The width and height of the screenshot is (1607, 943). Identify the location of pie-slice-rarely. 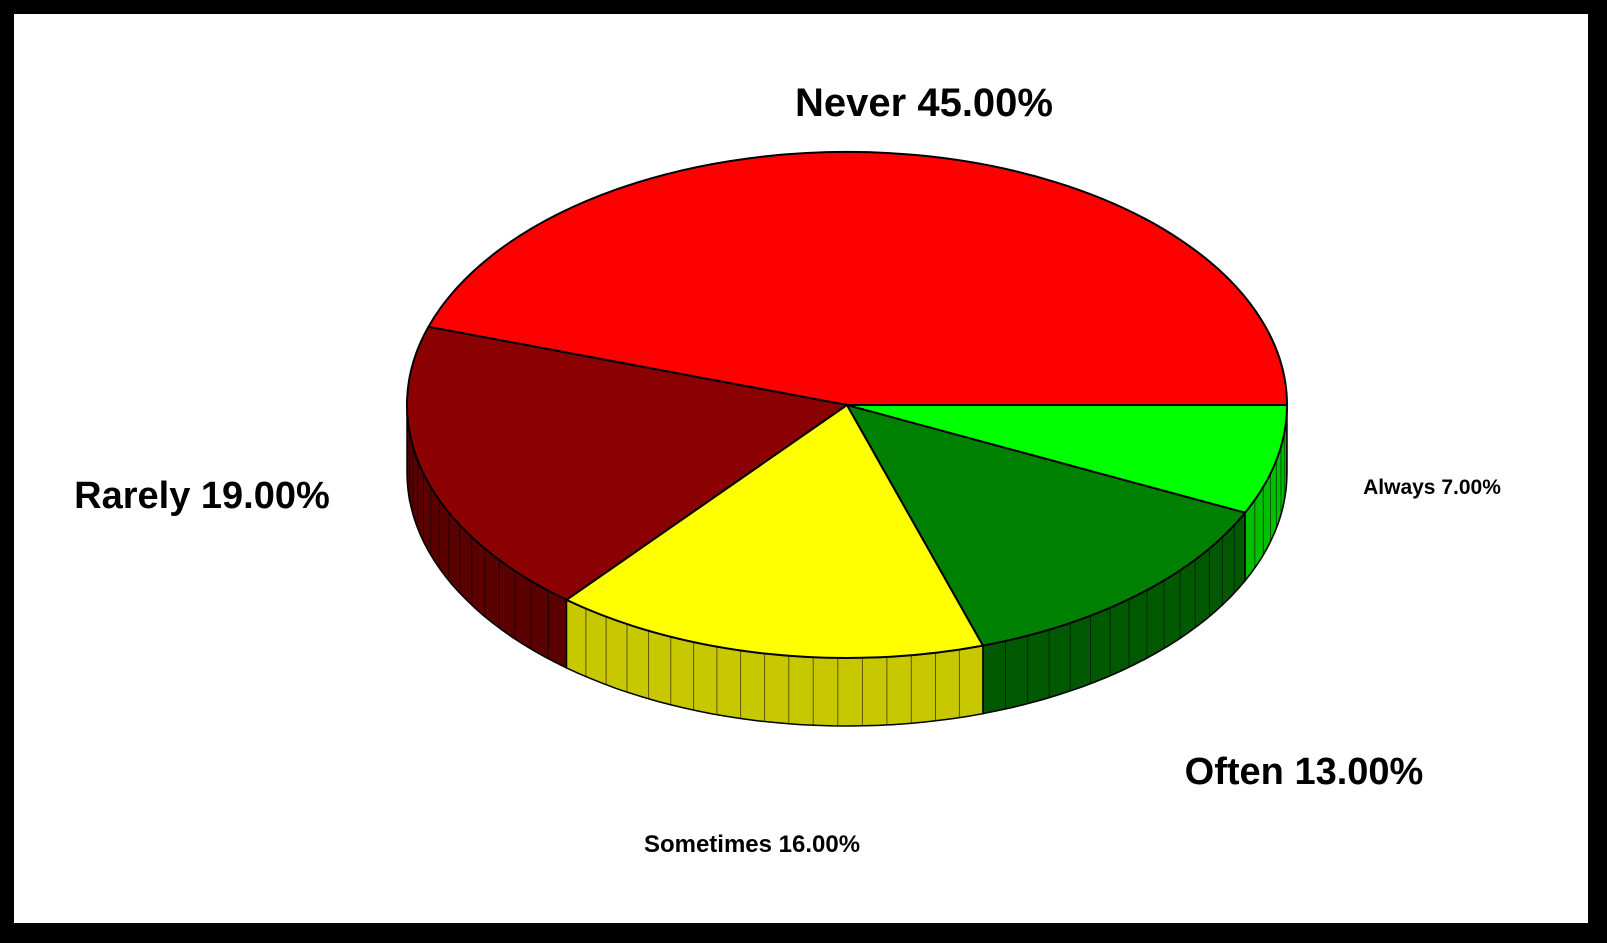
(626, 463).